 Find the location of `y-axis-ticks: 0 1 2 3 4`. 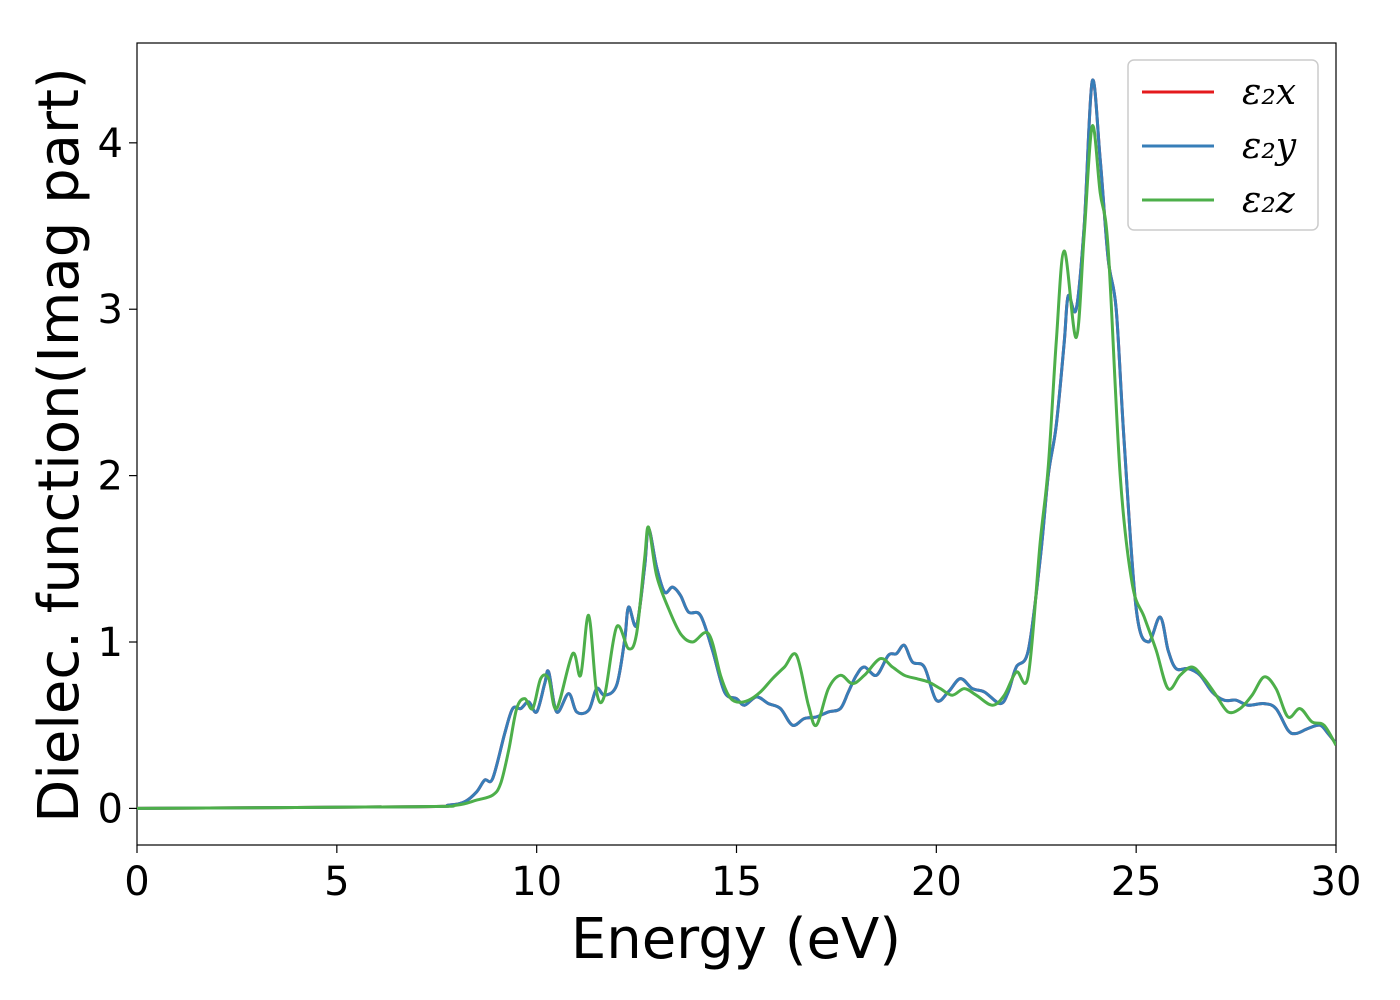

y-axis-ticks: 0 1 2 3 4 is located at coordinates (117, 476).